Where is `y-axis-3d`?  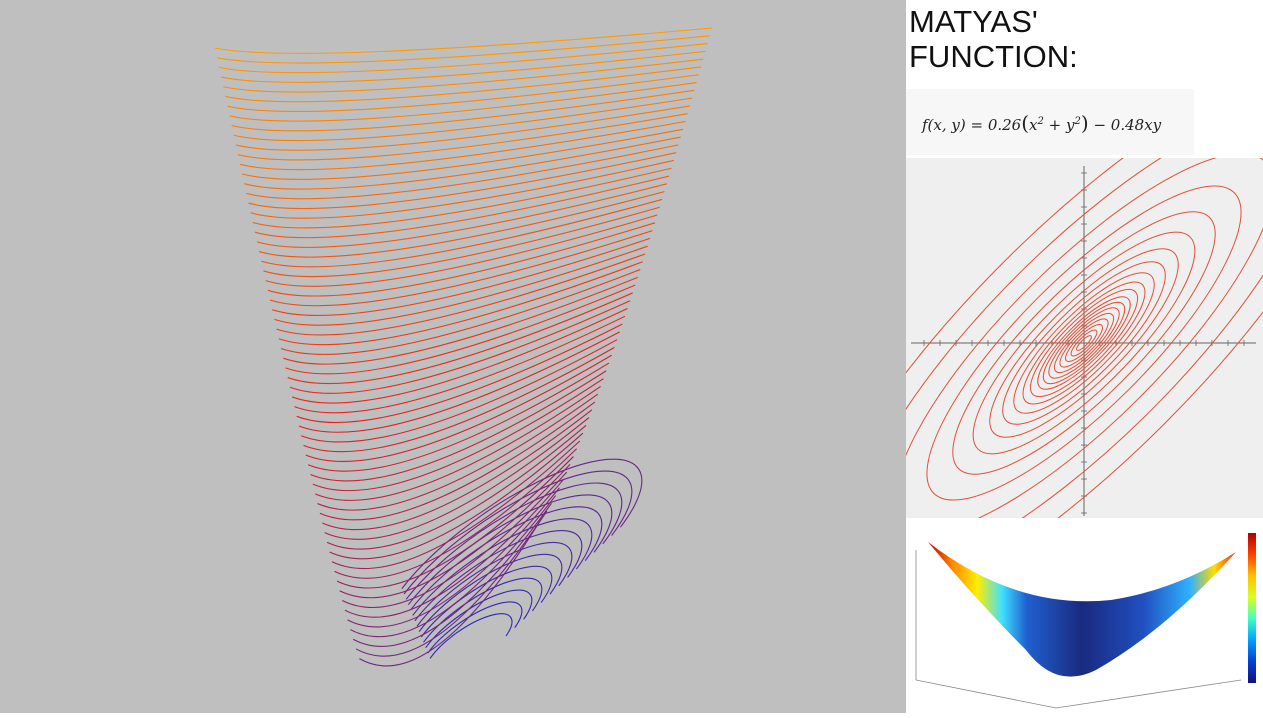
y-axis-3d is located at coordinates (1148, 694).